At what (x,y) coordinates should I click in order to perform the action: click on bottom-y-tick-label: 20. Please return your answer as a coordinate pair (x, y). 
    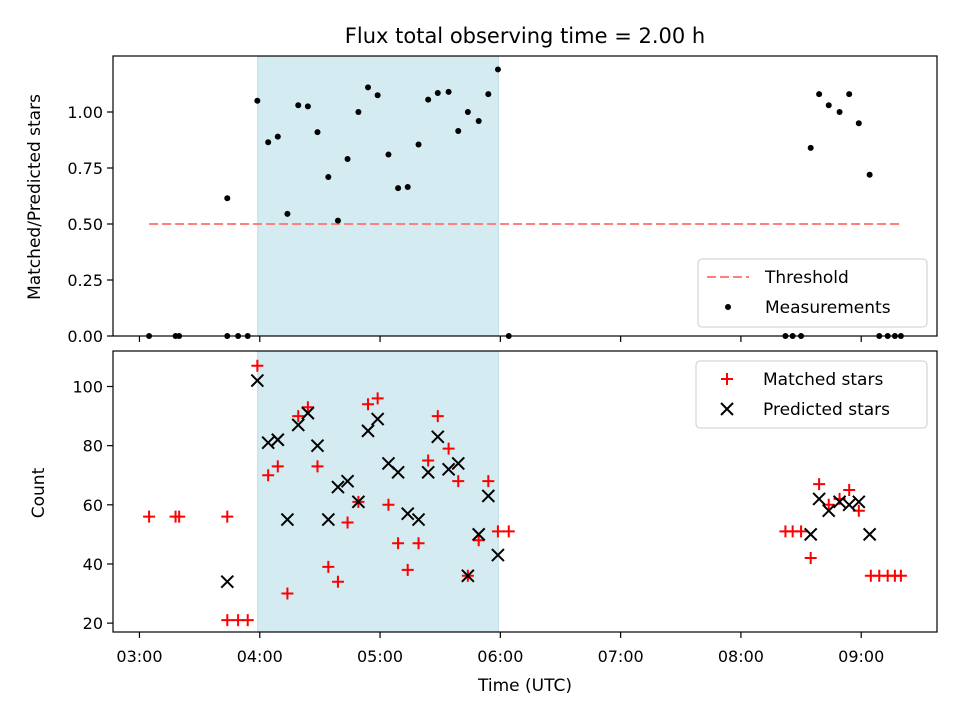
    Looking at the image, I should click on (93, 623).